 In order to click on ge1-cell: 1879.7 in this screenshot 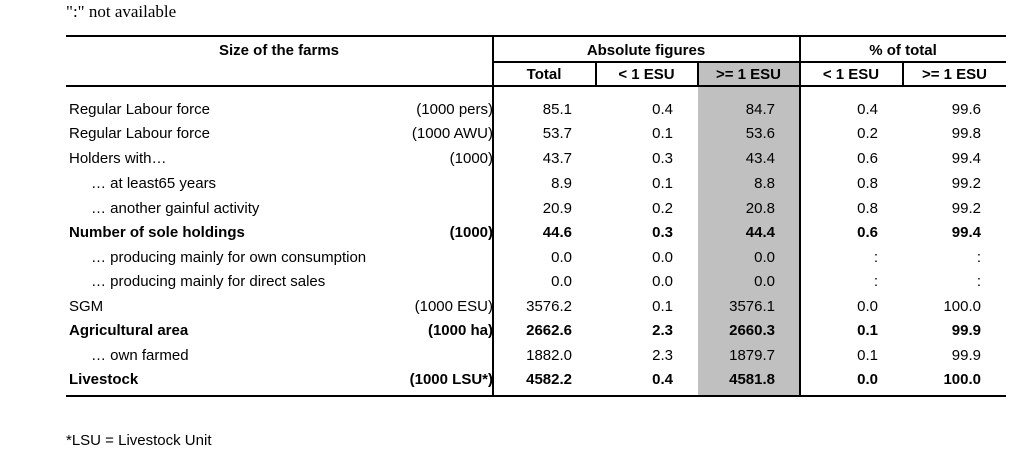, I will do `click(752, 355)`.